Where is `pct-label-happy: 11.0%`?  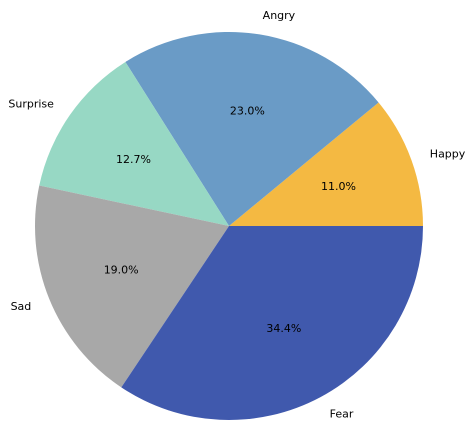
pct-label-happy: 11.0% is located at coordinates (338, 186).